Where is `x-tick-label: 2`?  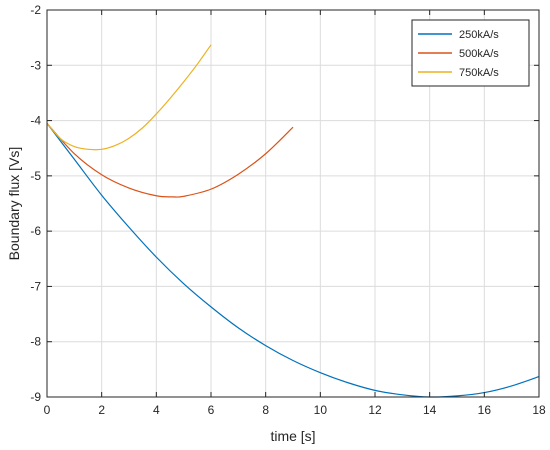
x-tick-label: 2 is located at coordinates (101, 410).